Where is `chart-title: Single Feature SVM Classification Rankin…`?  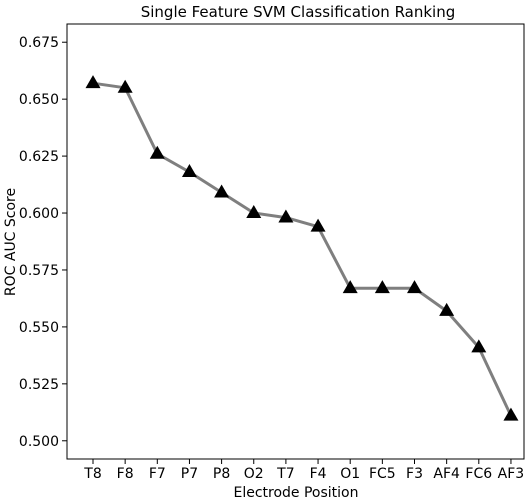 chart-title: Single Feature SVM Classification Rankin… is located at coordinates (298, 12).